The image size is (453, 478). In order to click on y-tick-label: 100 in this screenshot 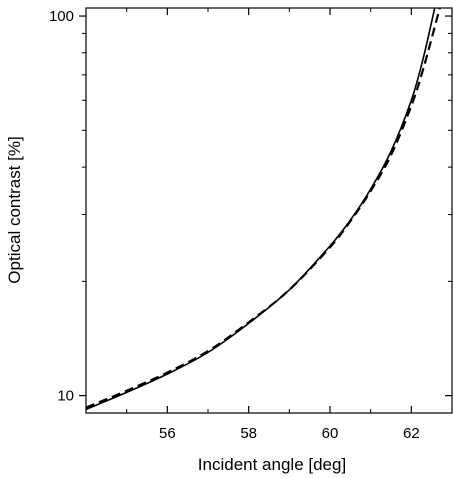, I will do `click(61, 16)`.